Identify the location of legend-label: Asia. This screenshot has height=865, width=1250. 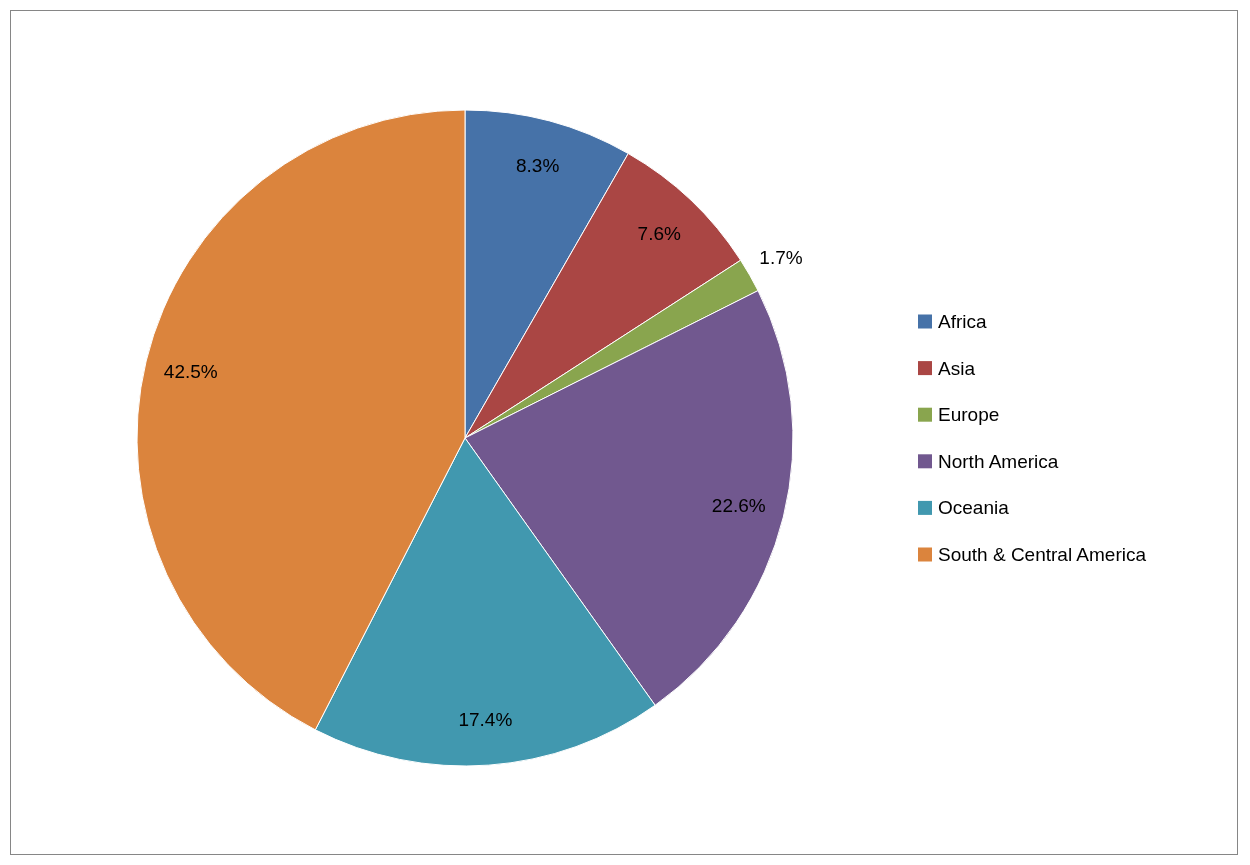
(957, 368).